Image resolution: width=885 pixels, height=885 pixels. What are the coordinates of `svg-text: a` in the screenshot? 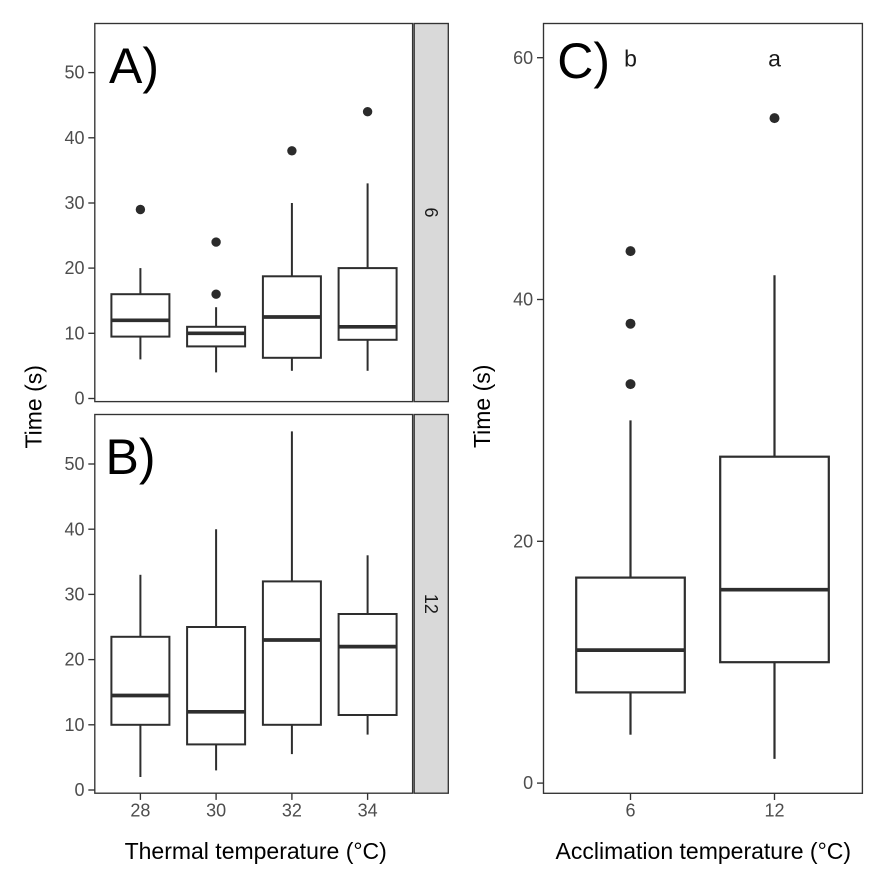 It's located at (774, 59).